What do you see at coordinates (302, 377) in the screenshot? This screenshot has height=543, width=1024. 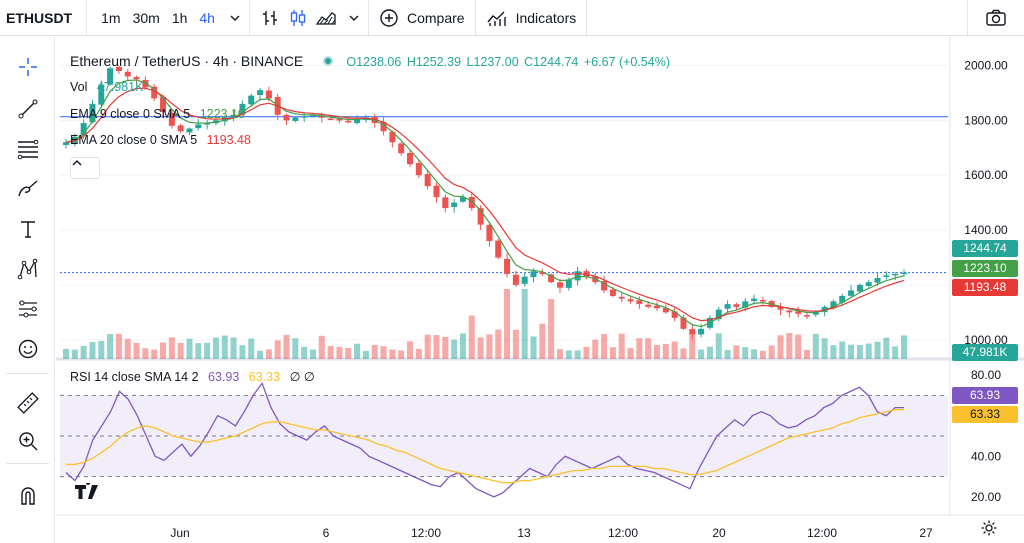 I see `rsi-extra: ∅ ∅` at bounding box center [302, 377].